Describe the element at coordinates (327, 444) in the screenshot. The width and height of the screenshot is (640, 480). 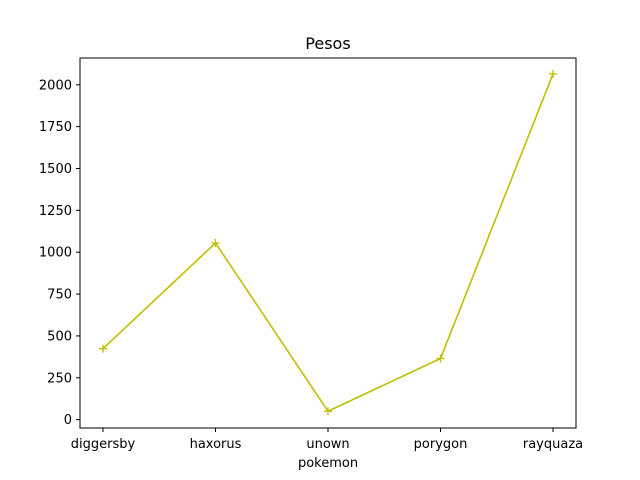
I see `x-tick-label: unown` at that location.